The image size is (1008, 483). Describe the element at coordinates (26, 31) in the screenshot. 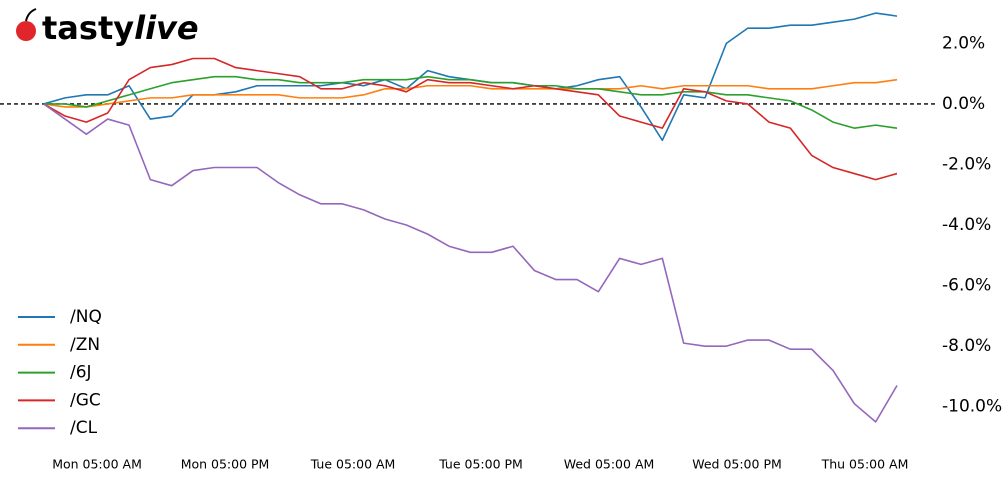

I see `logo-icon` at that location.